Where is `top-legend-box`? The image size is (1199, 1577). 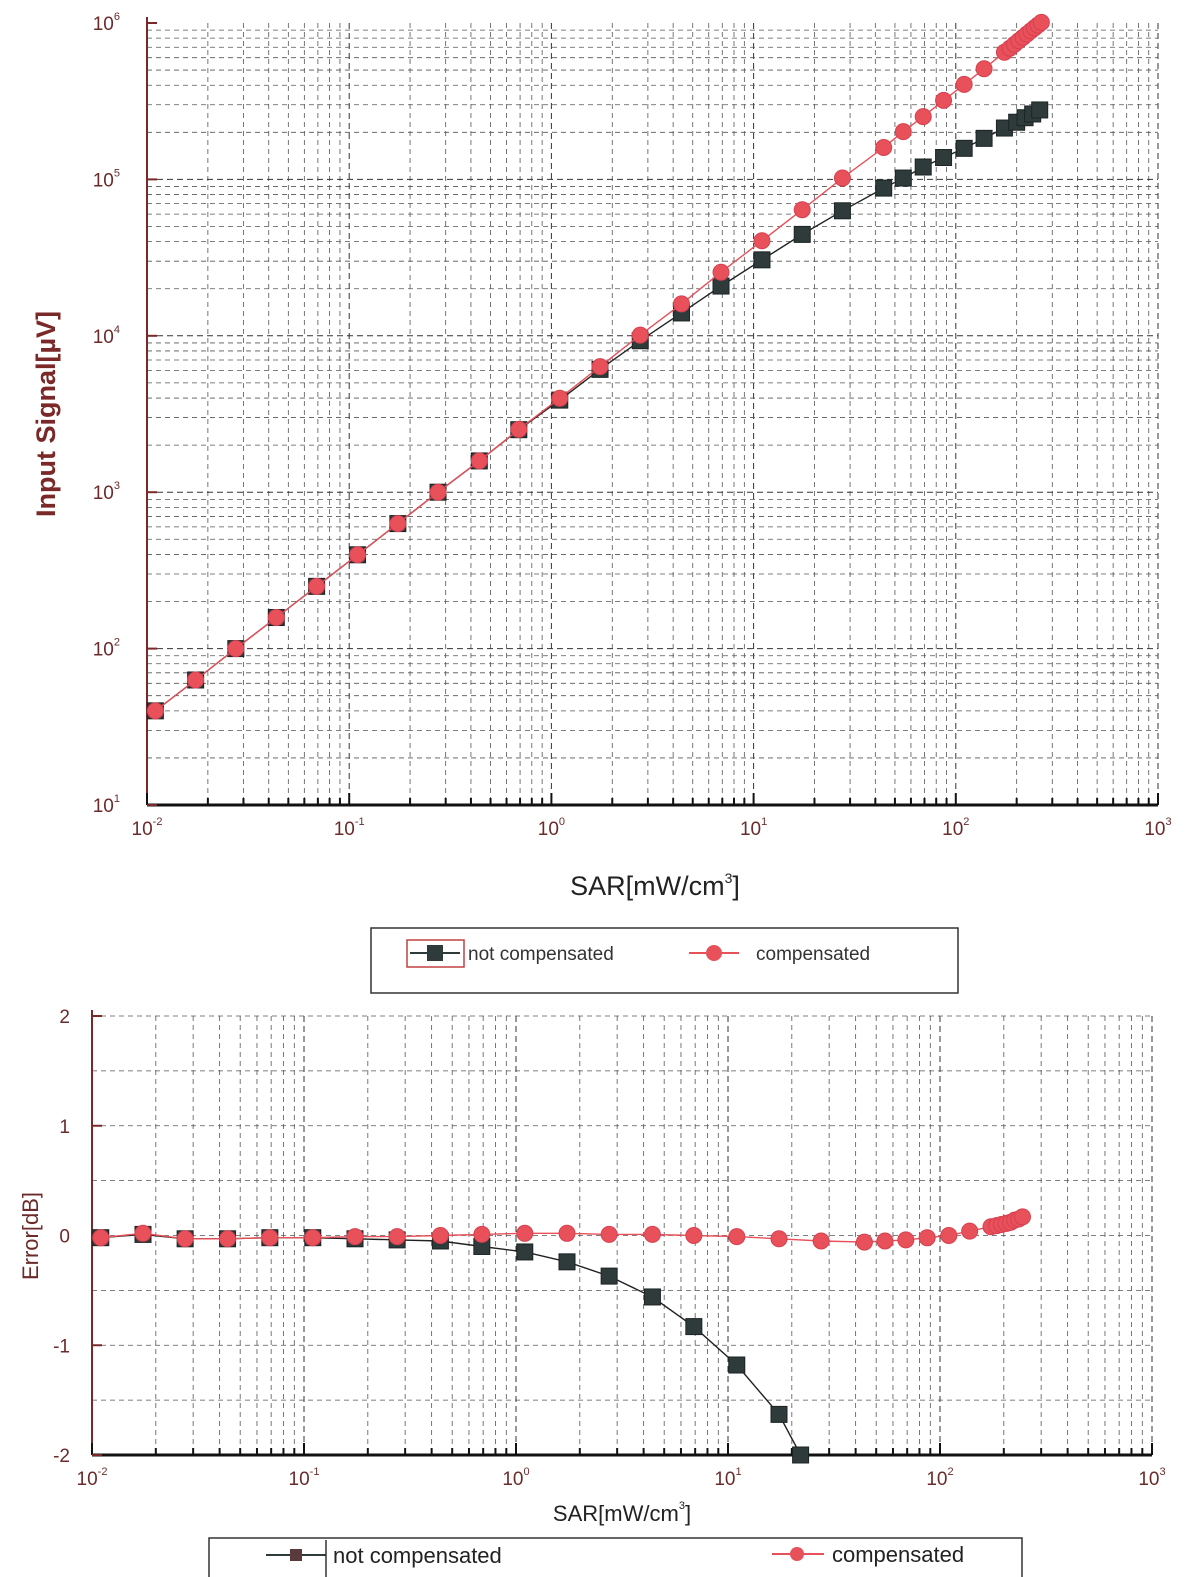
top-legend-box is located at coordinates (664, 960).